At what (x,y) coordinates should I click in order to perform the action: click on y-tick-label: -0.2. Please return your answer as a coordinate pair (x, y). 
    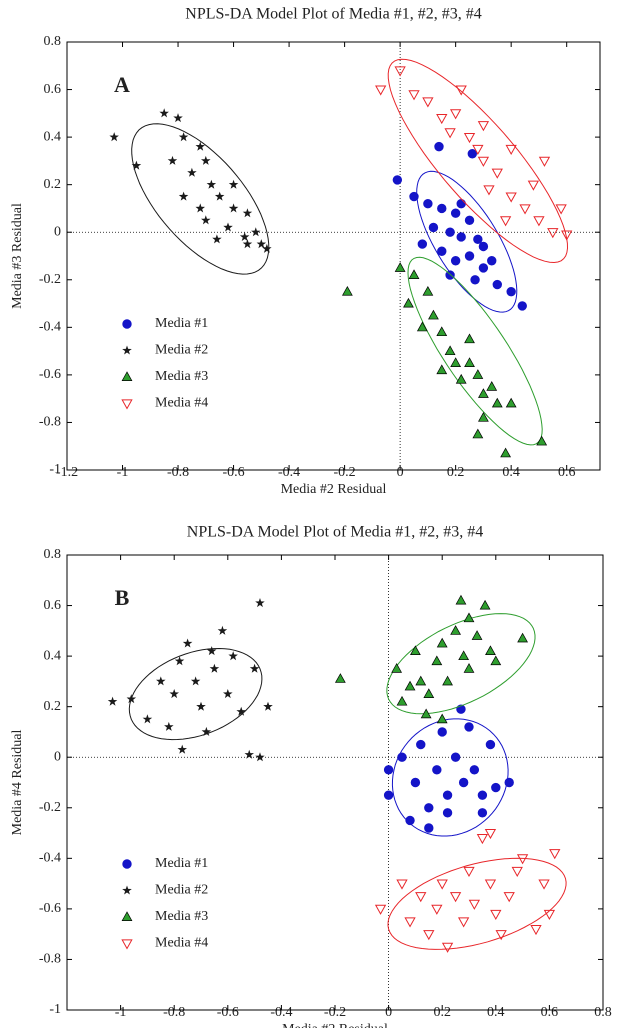
    Looking at the image, I should click on (50, 807).